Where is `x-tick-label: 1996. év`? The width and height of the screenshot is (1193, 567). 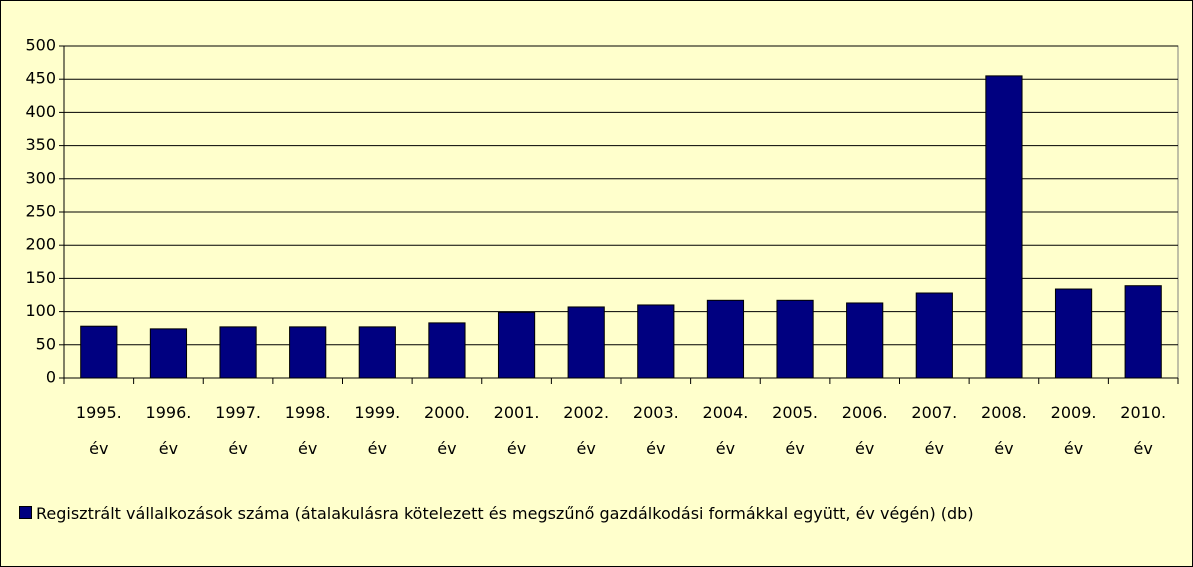
x-tick-label: 1996. év is located at coordinates (169, 430).